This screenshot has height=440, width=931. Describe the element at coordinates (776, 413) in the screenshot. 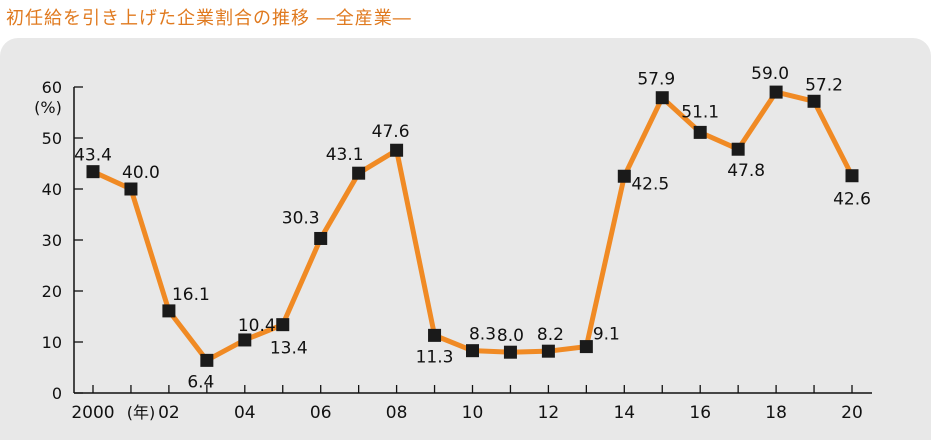

I see `x-tick-label: 18` at that location.